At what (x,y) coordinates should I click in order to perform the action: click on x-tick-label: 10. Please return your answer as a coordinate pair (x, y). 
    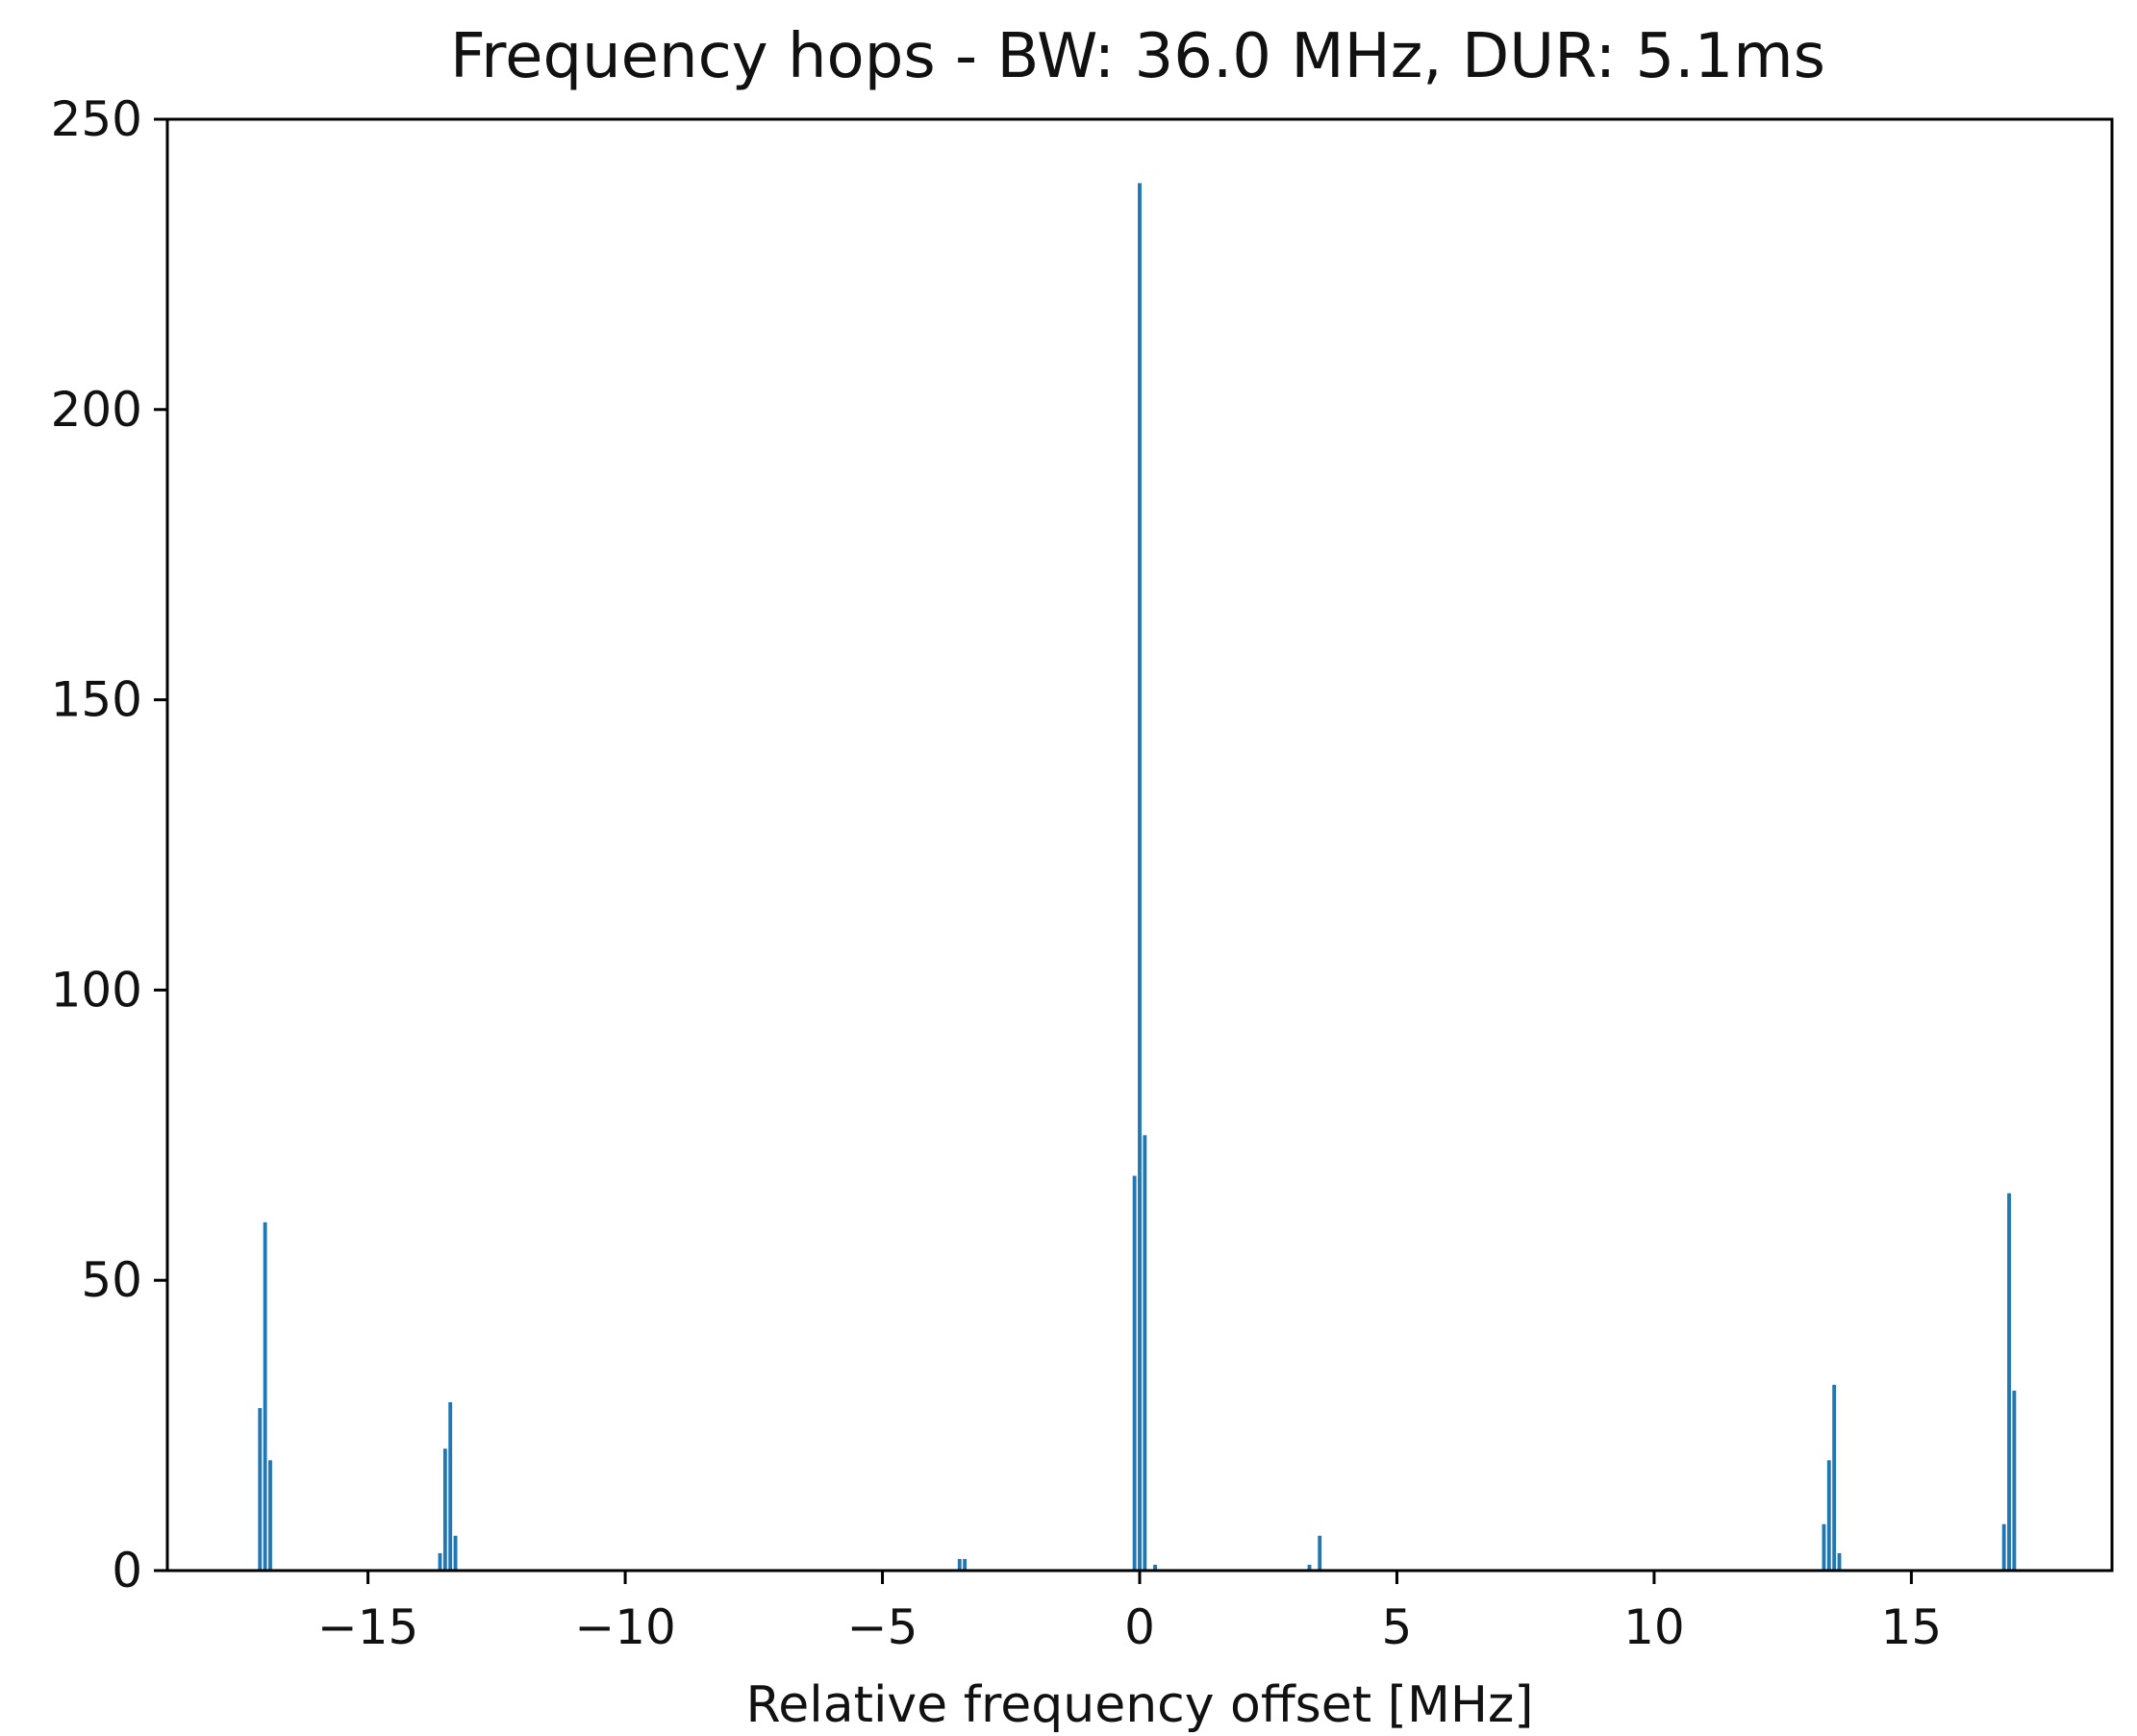
    Looking at the image, I should click on (1654, 1627).